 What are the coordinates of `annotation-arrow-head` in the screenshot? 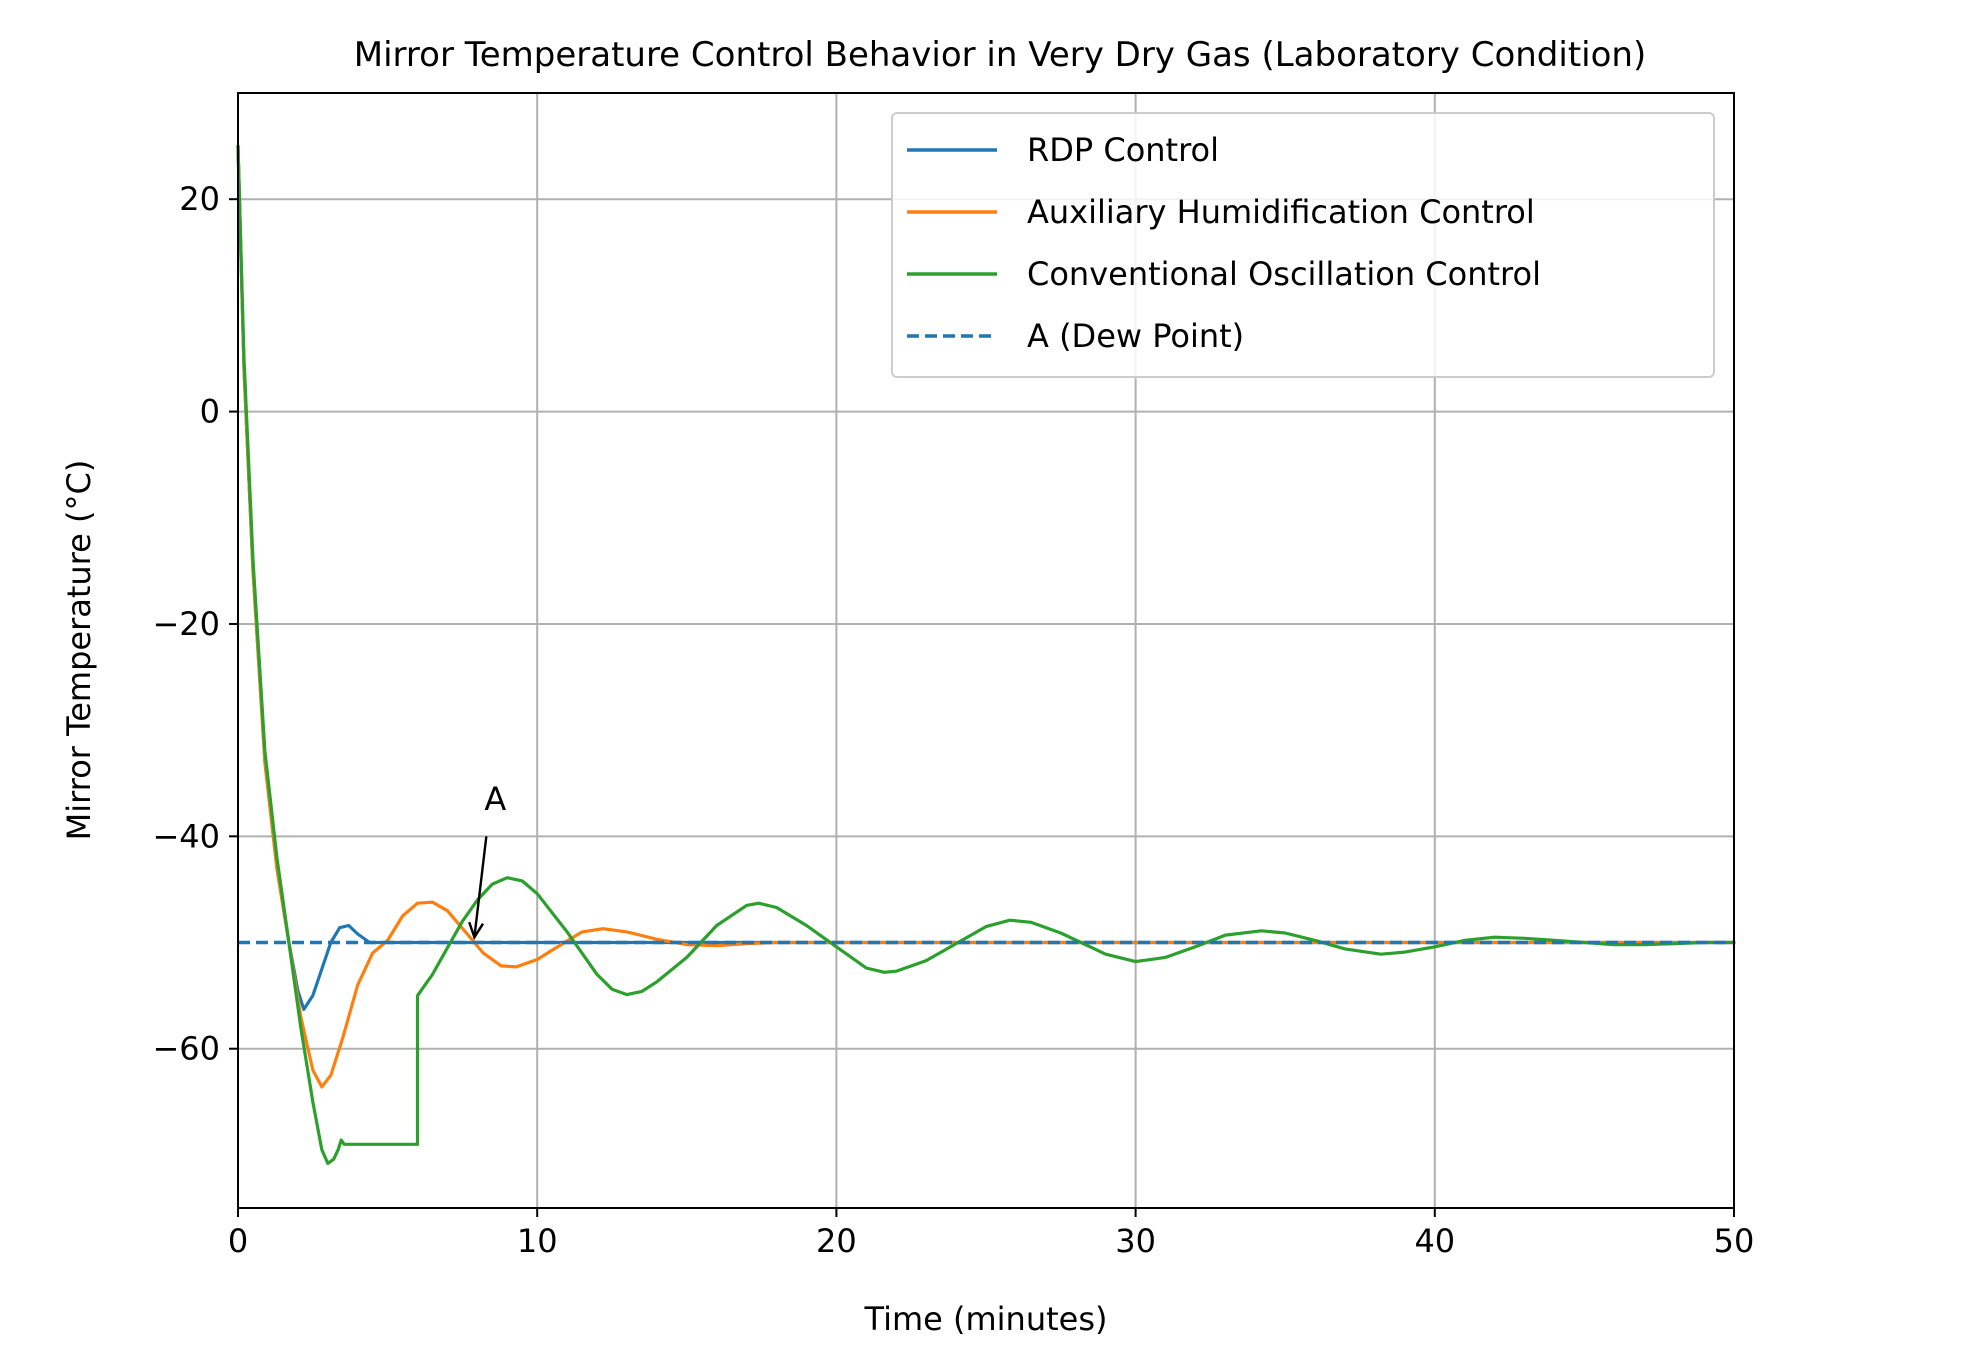 It's located at (476, 930).